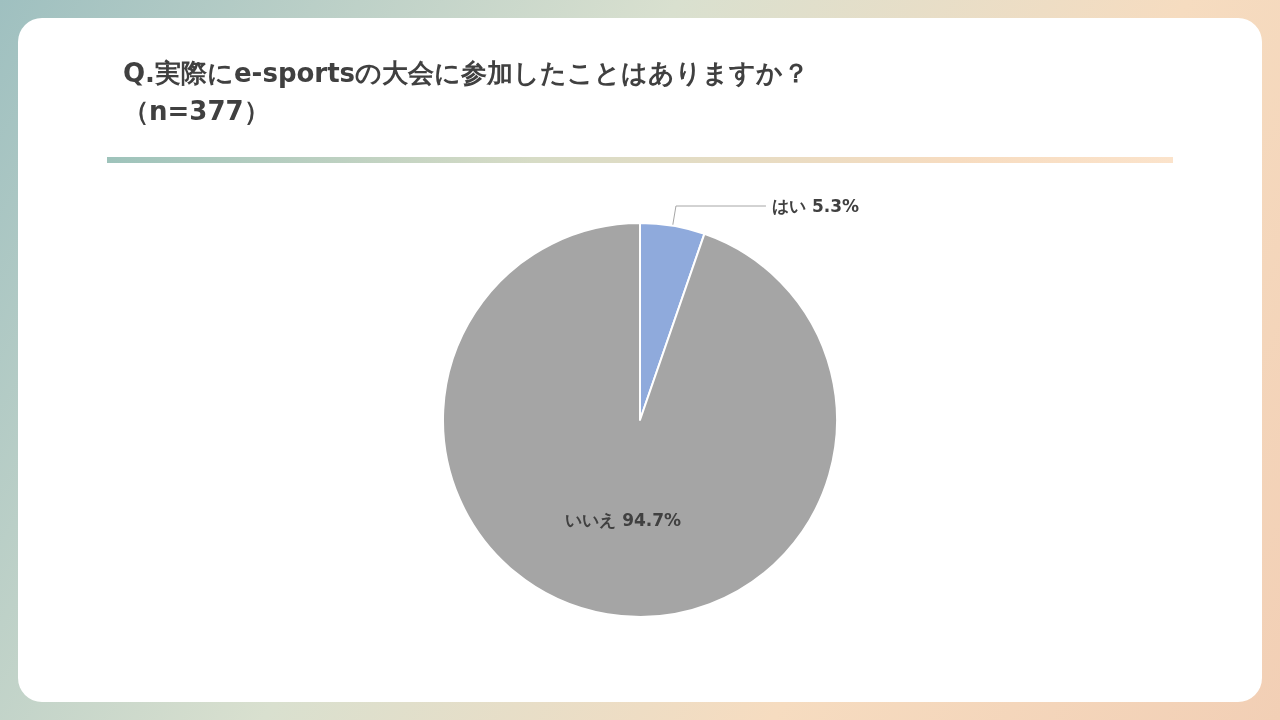  I want to click on chart-title: Q.実際にe-sportsの大会に参加したことはありますか？, so click(466, 73).